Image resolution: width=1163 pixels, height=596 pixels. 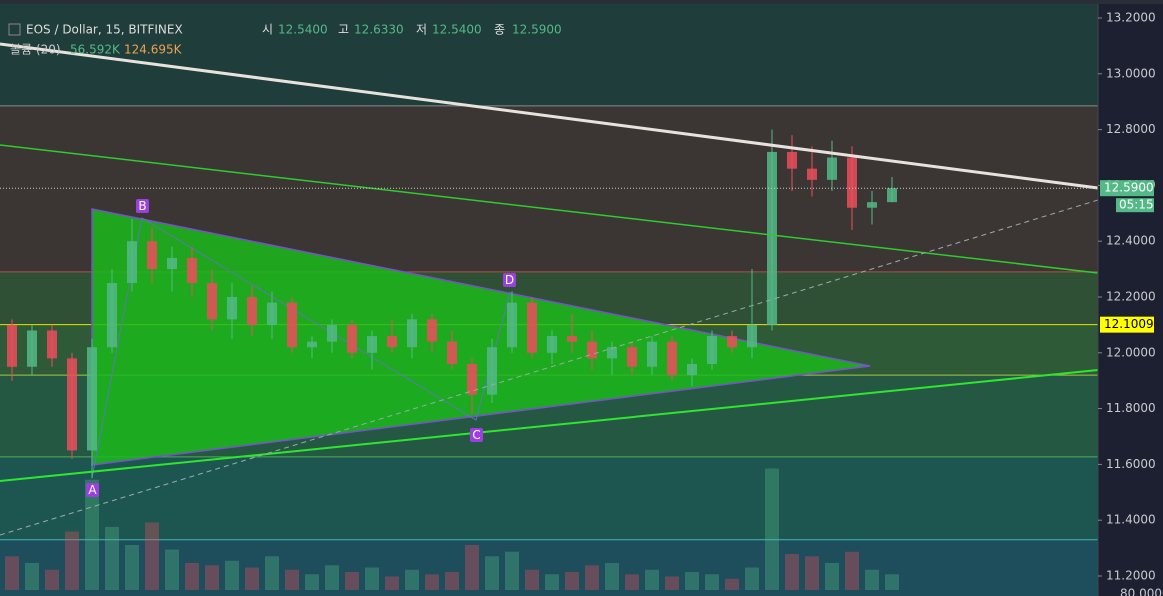 What do you see at coordinates (1135, 205) in the screenshot?
I see `countdown-badge` at bounding box center [1135, 205].